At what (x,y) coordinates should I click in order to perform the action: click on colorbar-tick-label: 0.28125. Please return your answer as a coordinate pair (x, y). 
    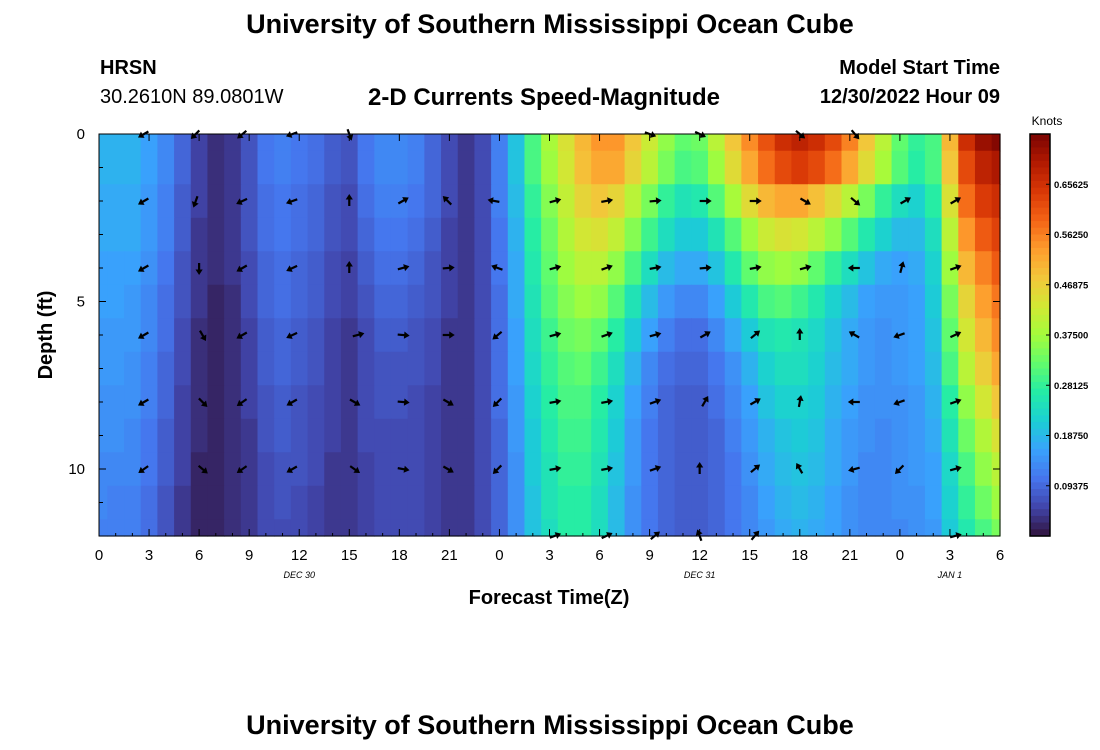
    Looking at the image, I should click on (1071, 386).